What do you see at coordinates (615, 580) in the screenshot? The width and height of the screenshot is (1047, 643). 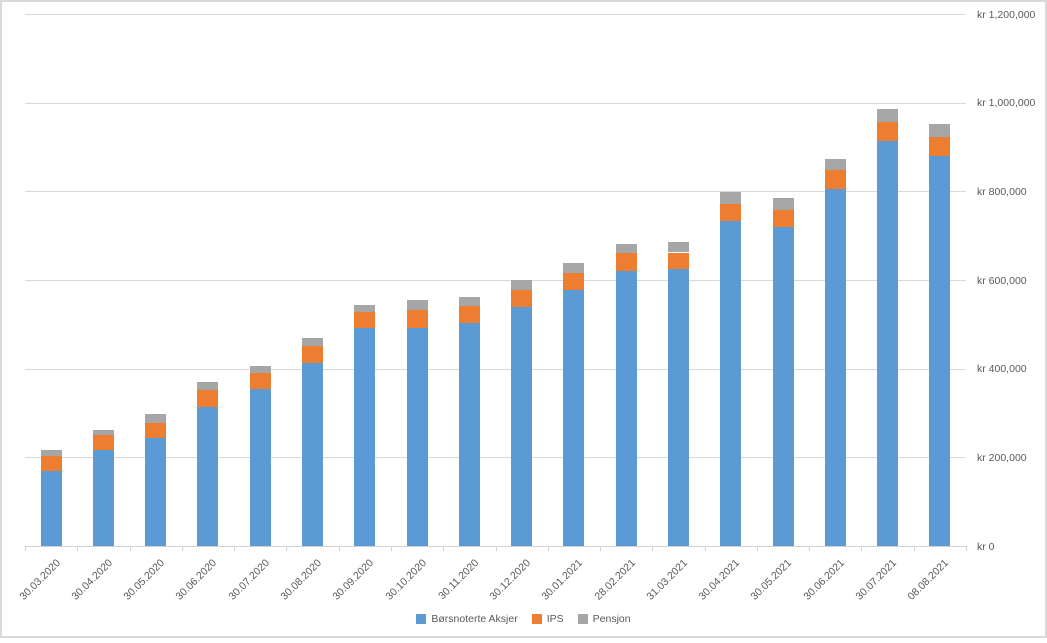 I see `x-axis-label: 28.02.2021` at bounding box center [615, 580].